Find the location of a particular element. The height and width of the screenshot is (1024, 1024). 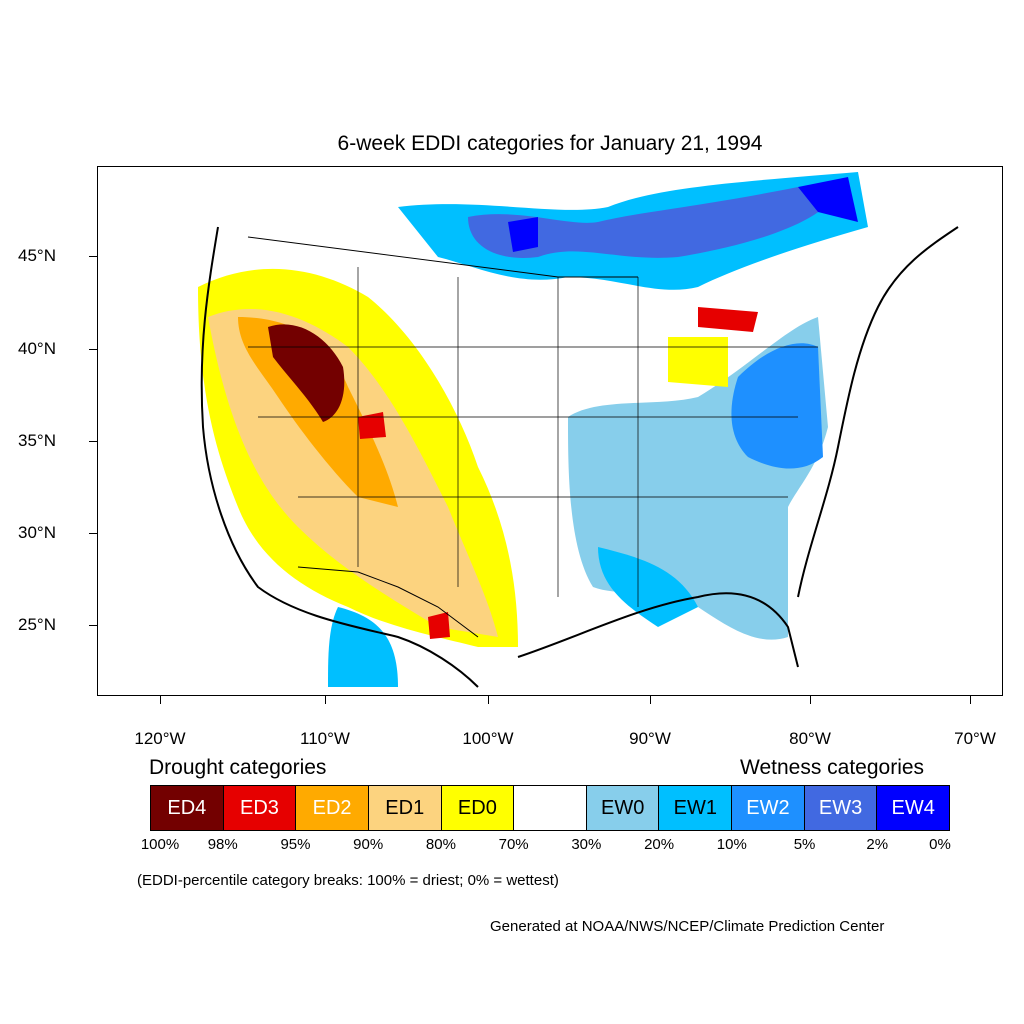

ed0-michigan-patch is located at coordinates (698, 362).